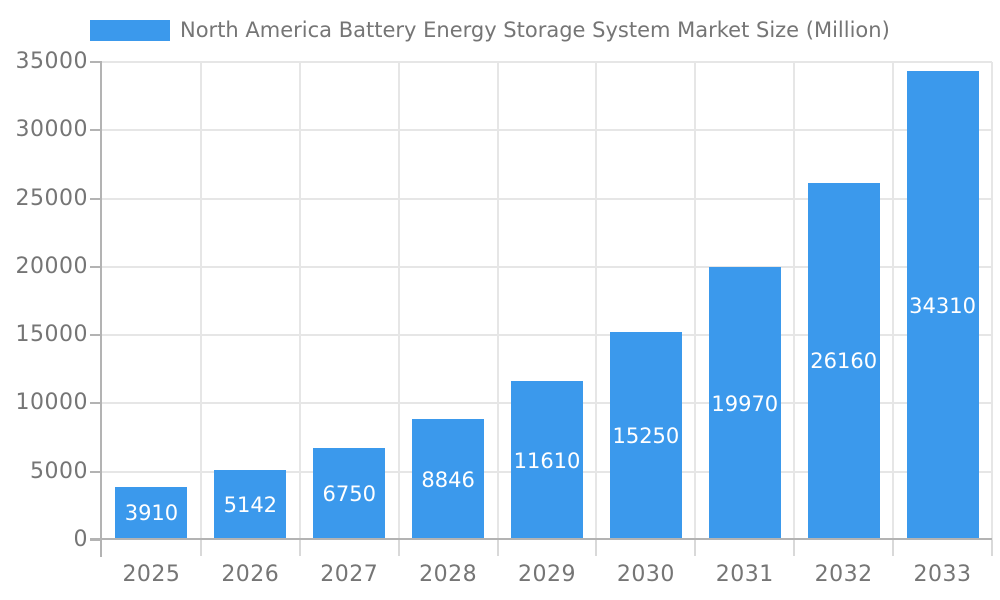 The width and height of the screenshot is (1000, 600). I want to click on x-tick-label: 2029, so click(546, 574).